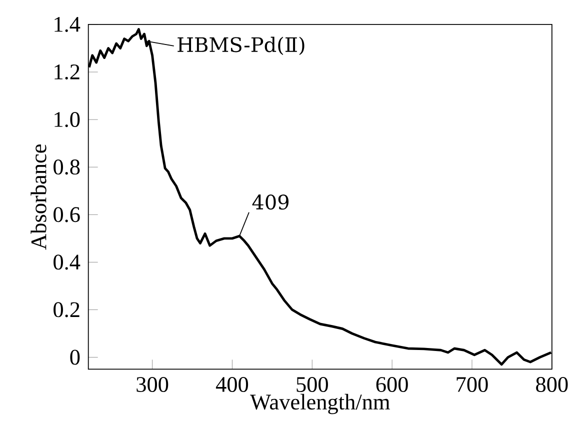 The image size is (576, 426). Describe the element at coordinates (67, 167) in the screenshot. I see `y-tick-label: 0.8` at that location.